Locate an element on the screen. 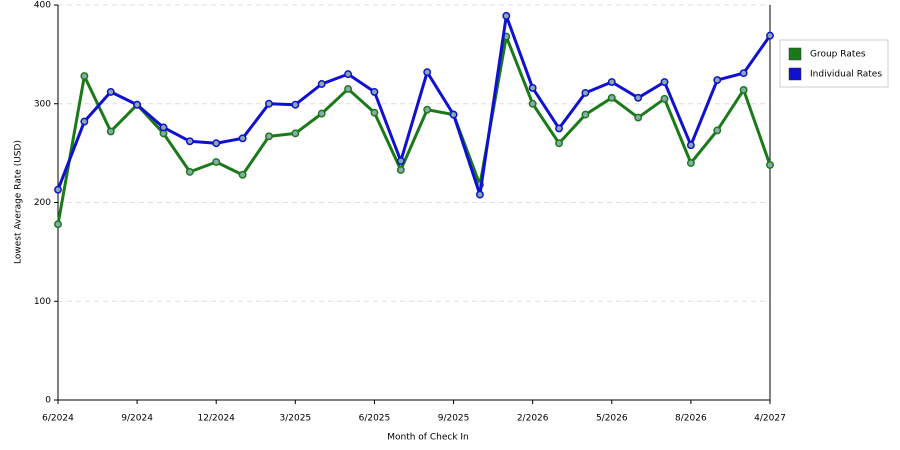 The width and height of the screenshot is (900, 450). x-axis-label: Month of Check In is located at coordinates (428, 438).